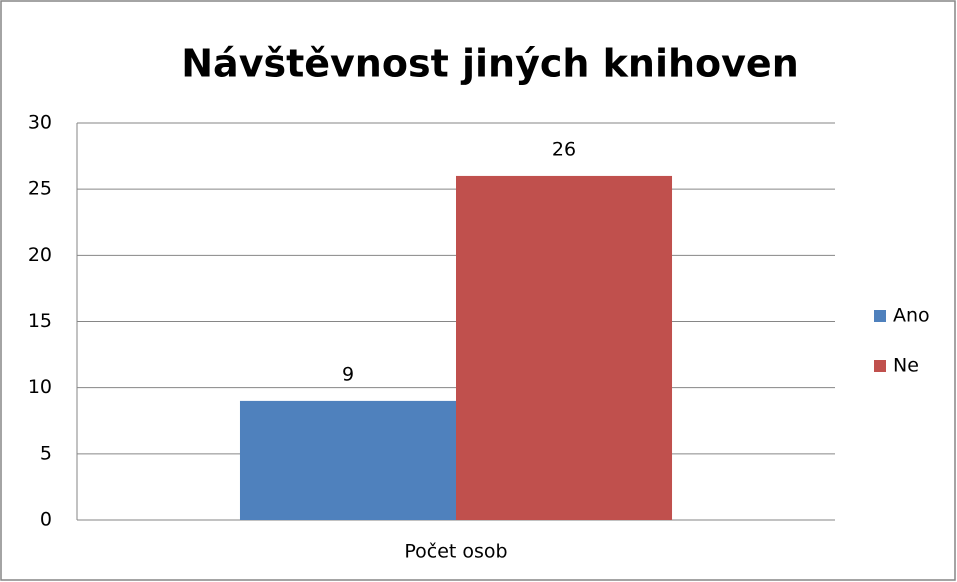 The image size is (957, 582). Describe the element at coordinates (40, 321) in the screenshot. I see `y-tick-label: 15` at that location.